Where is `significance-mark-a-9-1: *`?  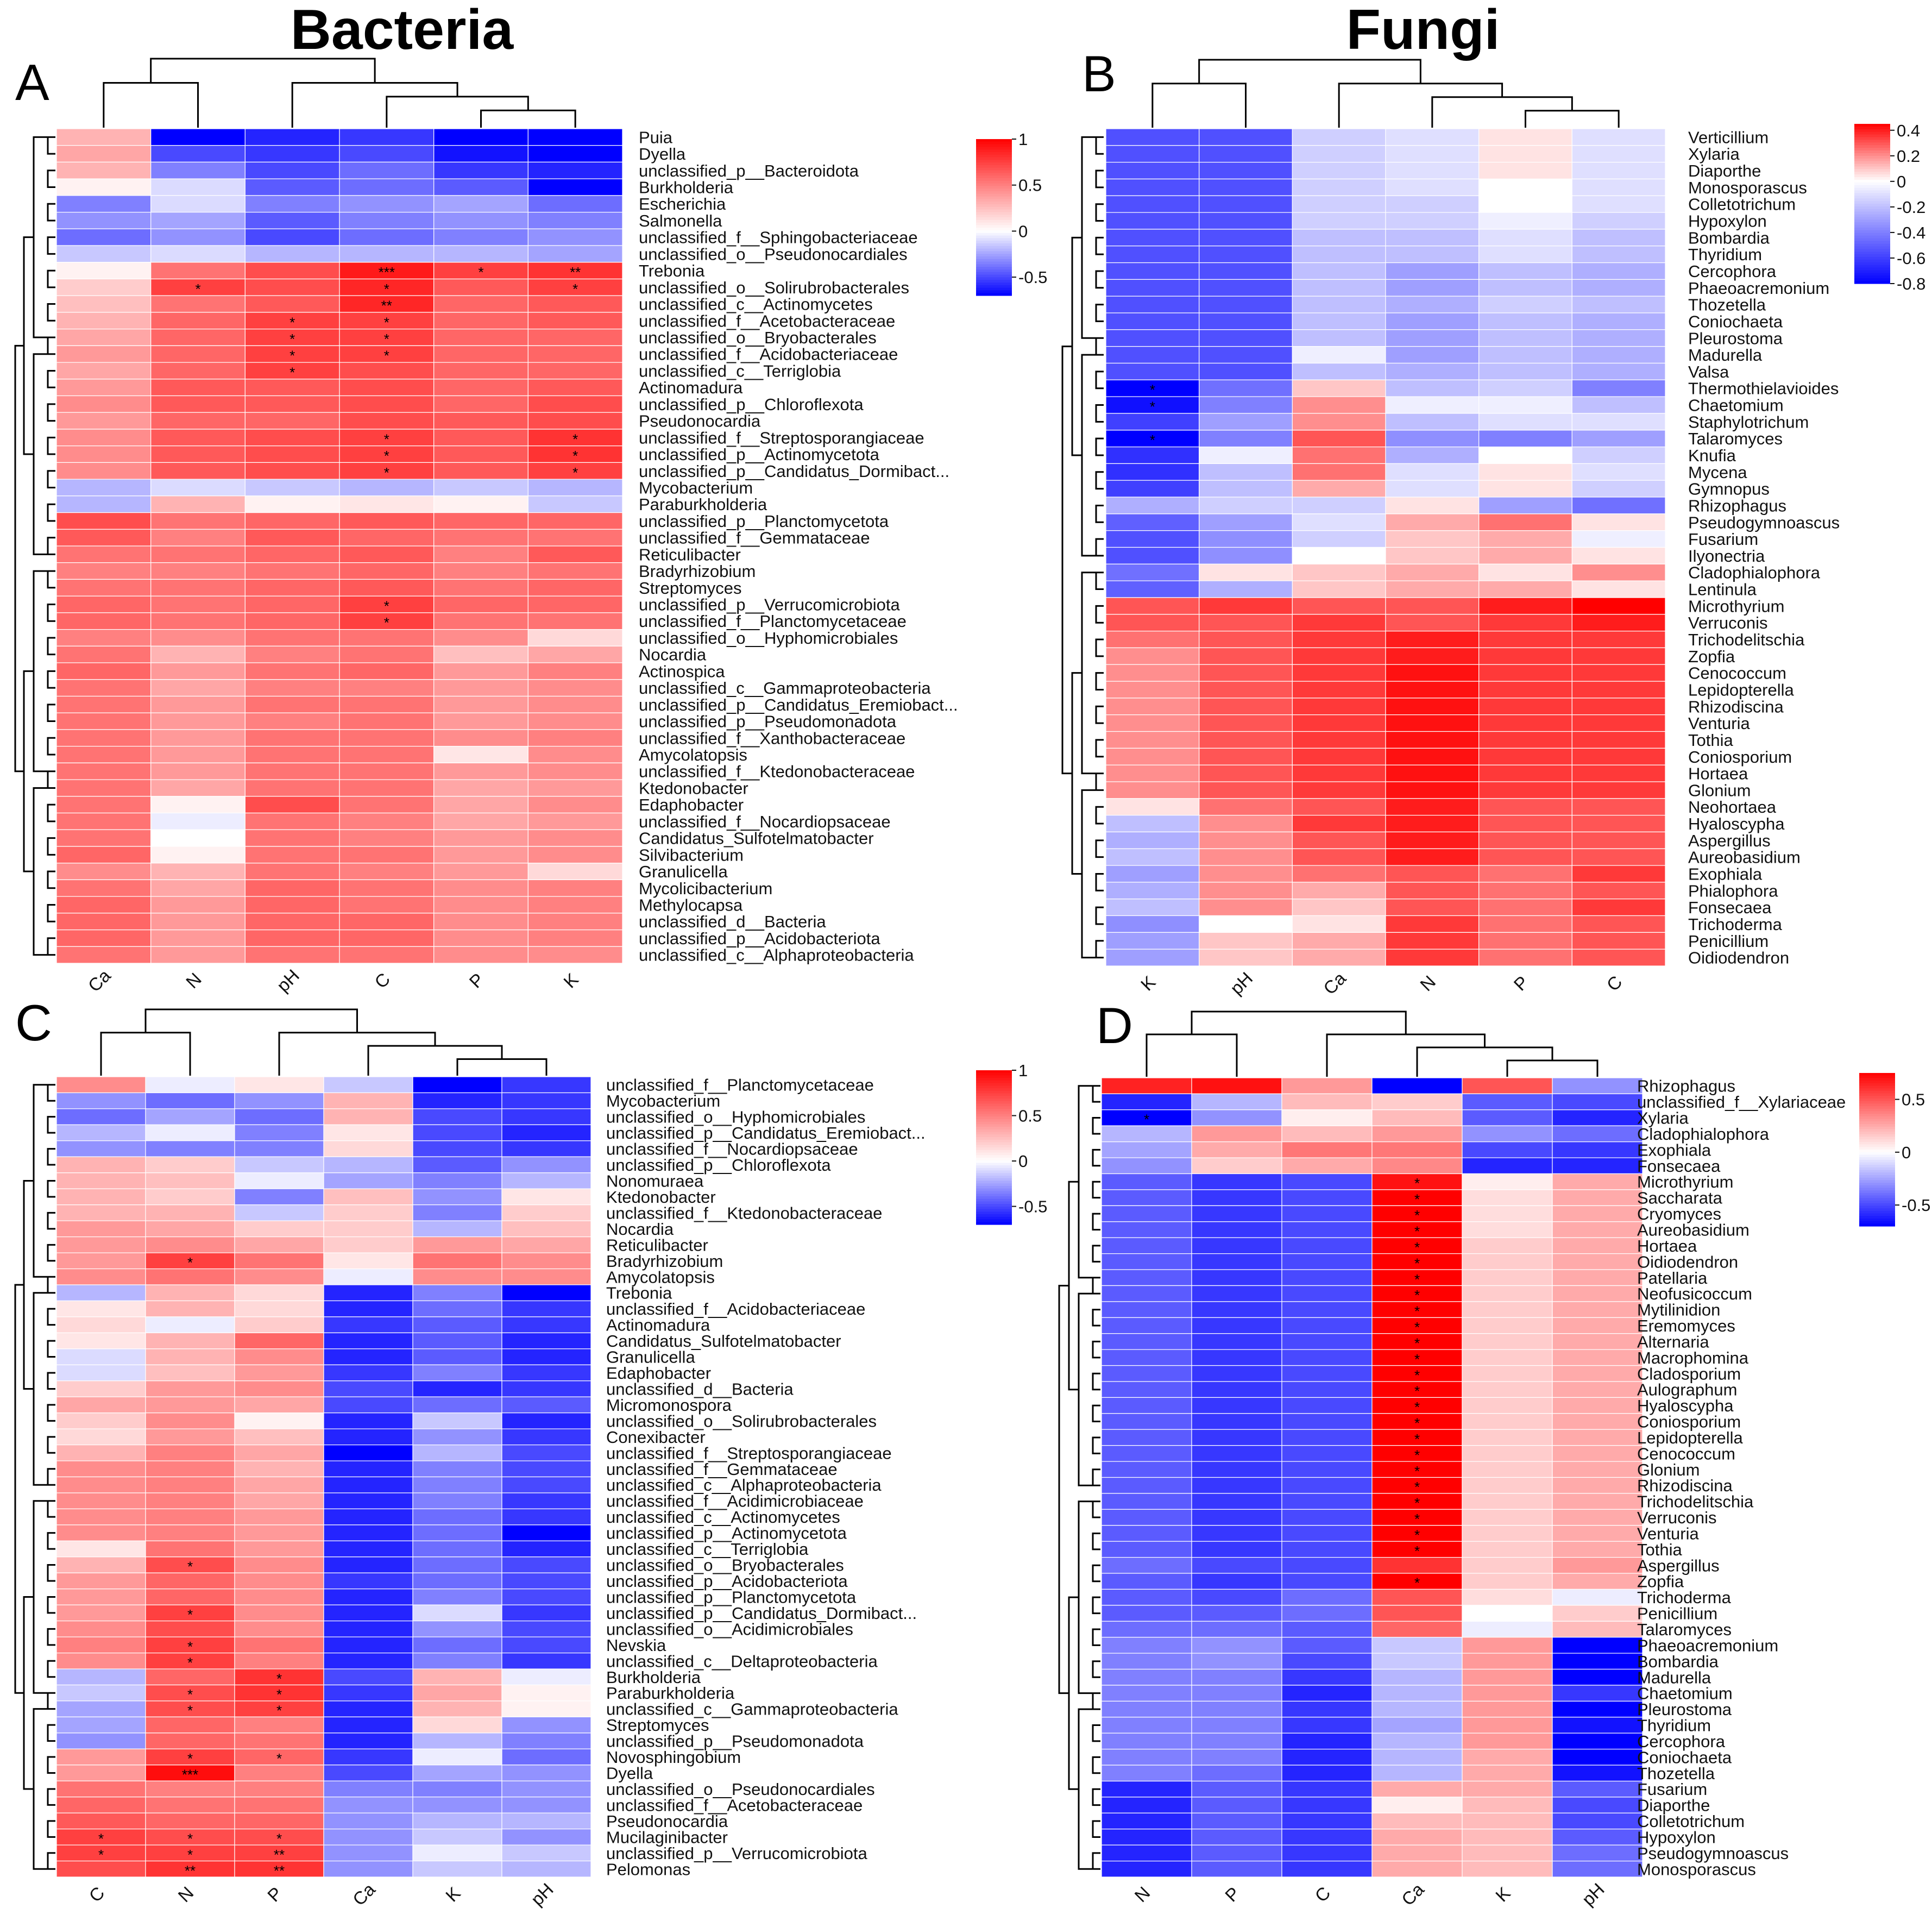
significance-mark-a-9-1: * is located at coordinates (198, 289).